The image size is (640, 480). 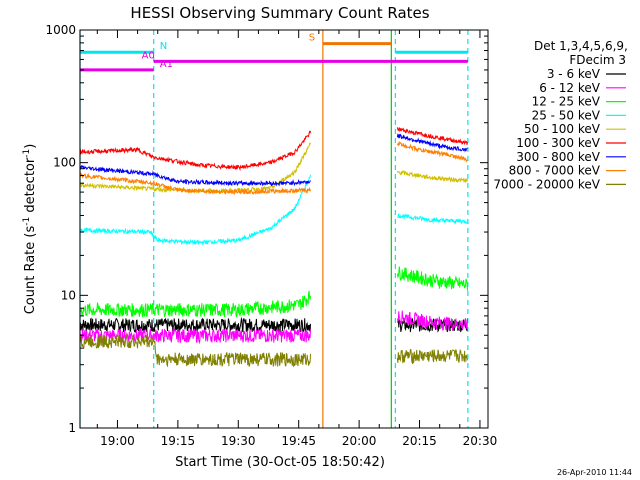 What do you see at coordinates (546, 184) in the screenshot?
I see `legend-label-7000-20000-kev: 7000 - 20000 keV` at bounding box center [546, 184].